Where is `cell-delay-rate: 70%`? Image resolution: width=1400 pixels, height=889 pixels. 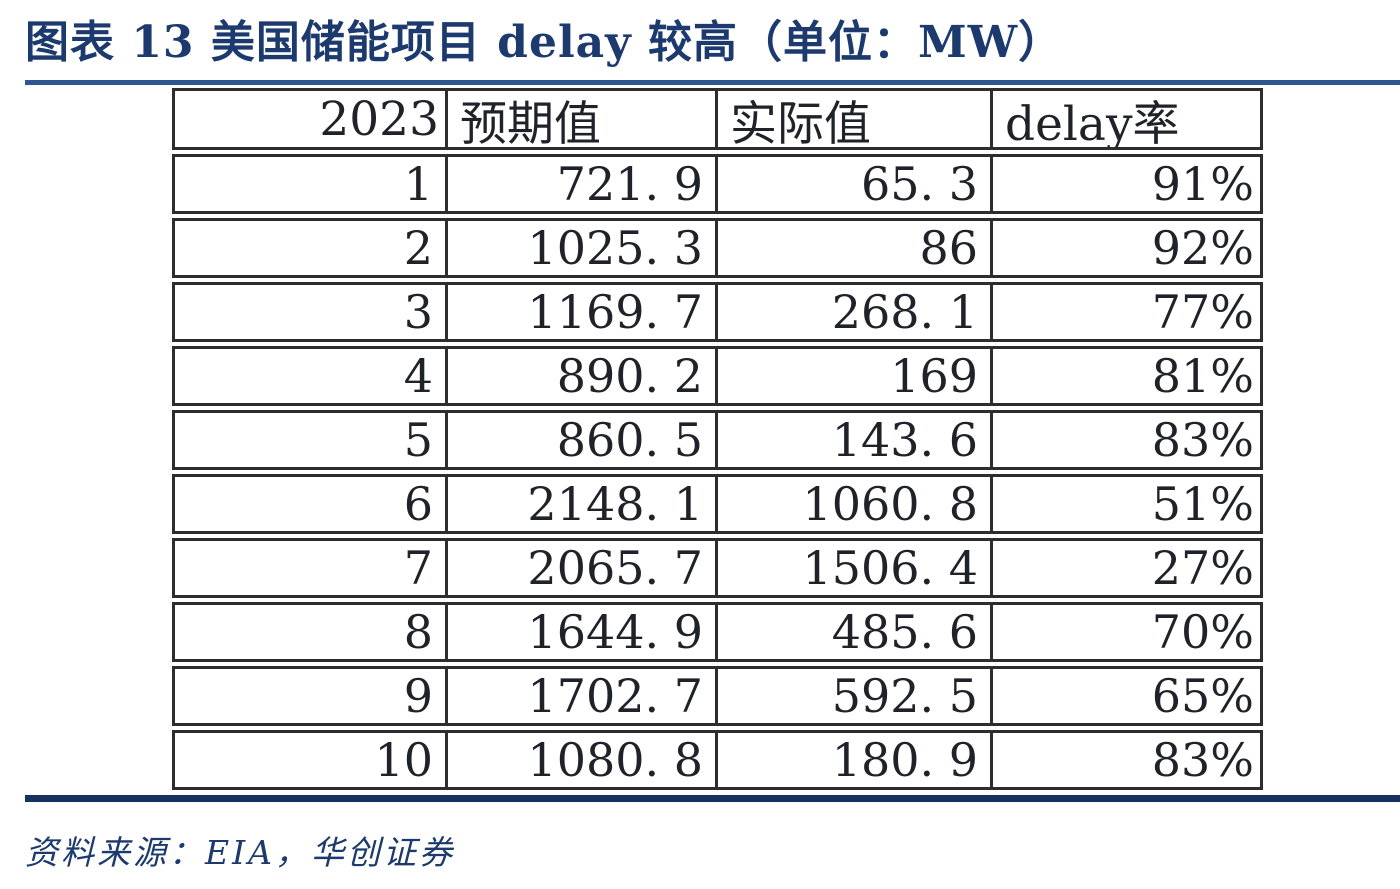
cell-delay-rate: 70% is located at coordinates (1125, 632).